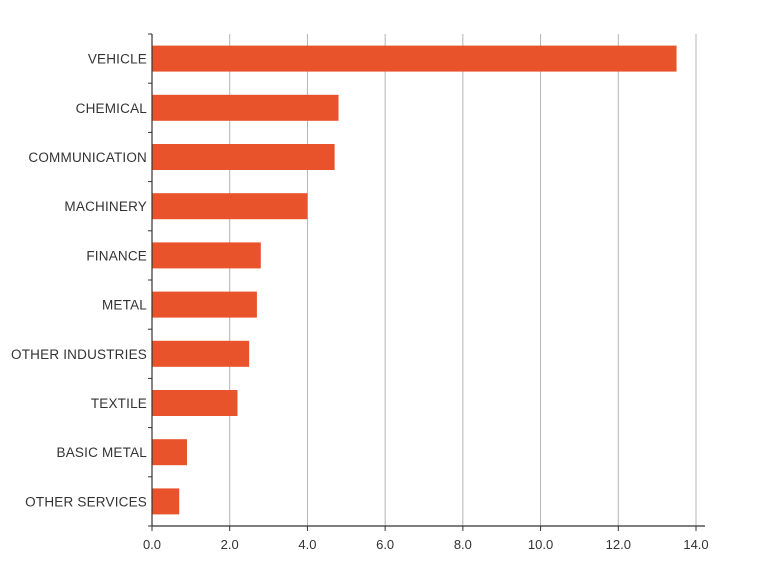  What do you see at coordinates (695, 544) in the screenshot?
I see `x-tick-label: 14.0` at bounding box center [695, 544].